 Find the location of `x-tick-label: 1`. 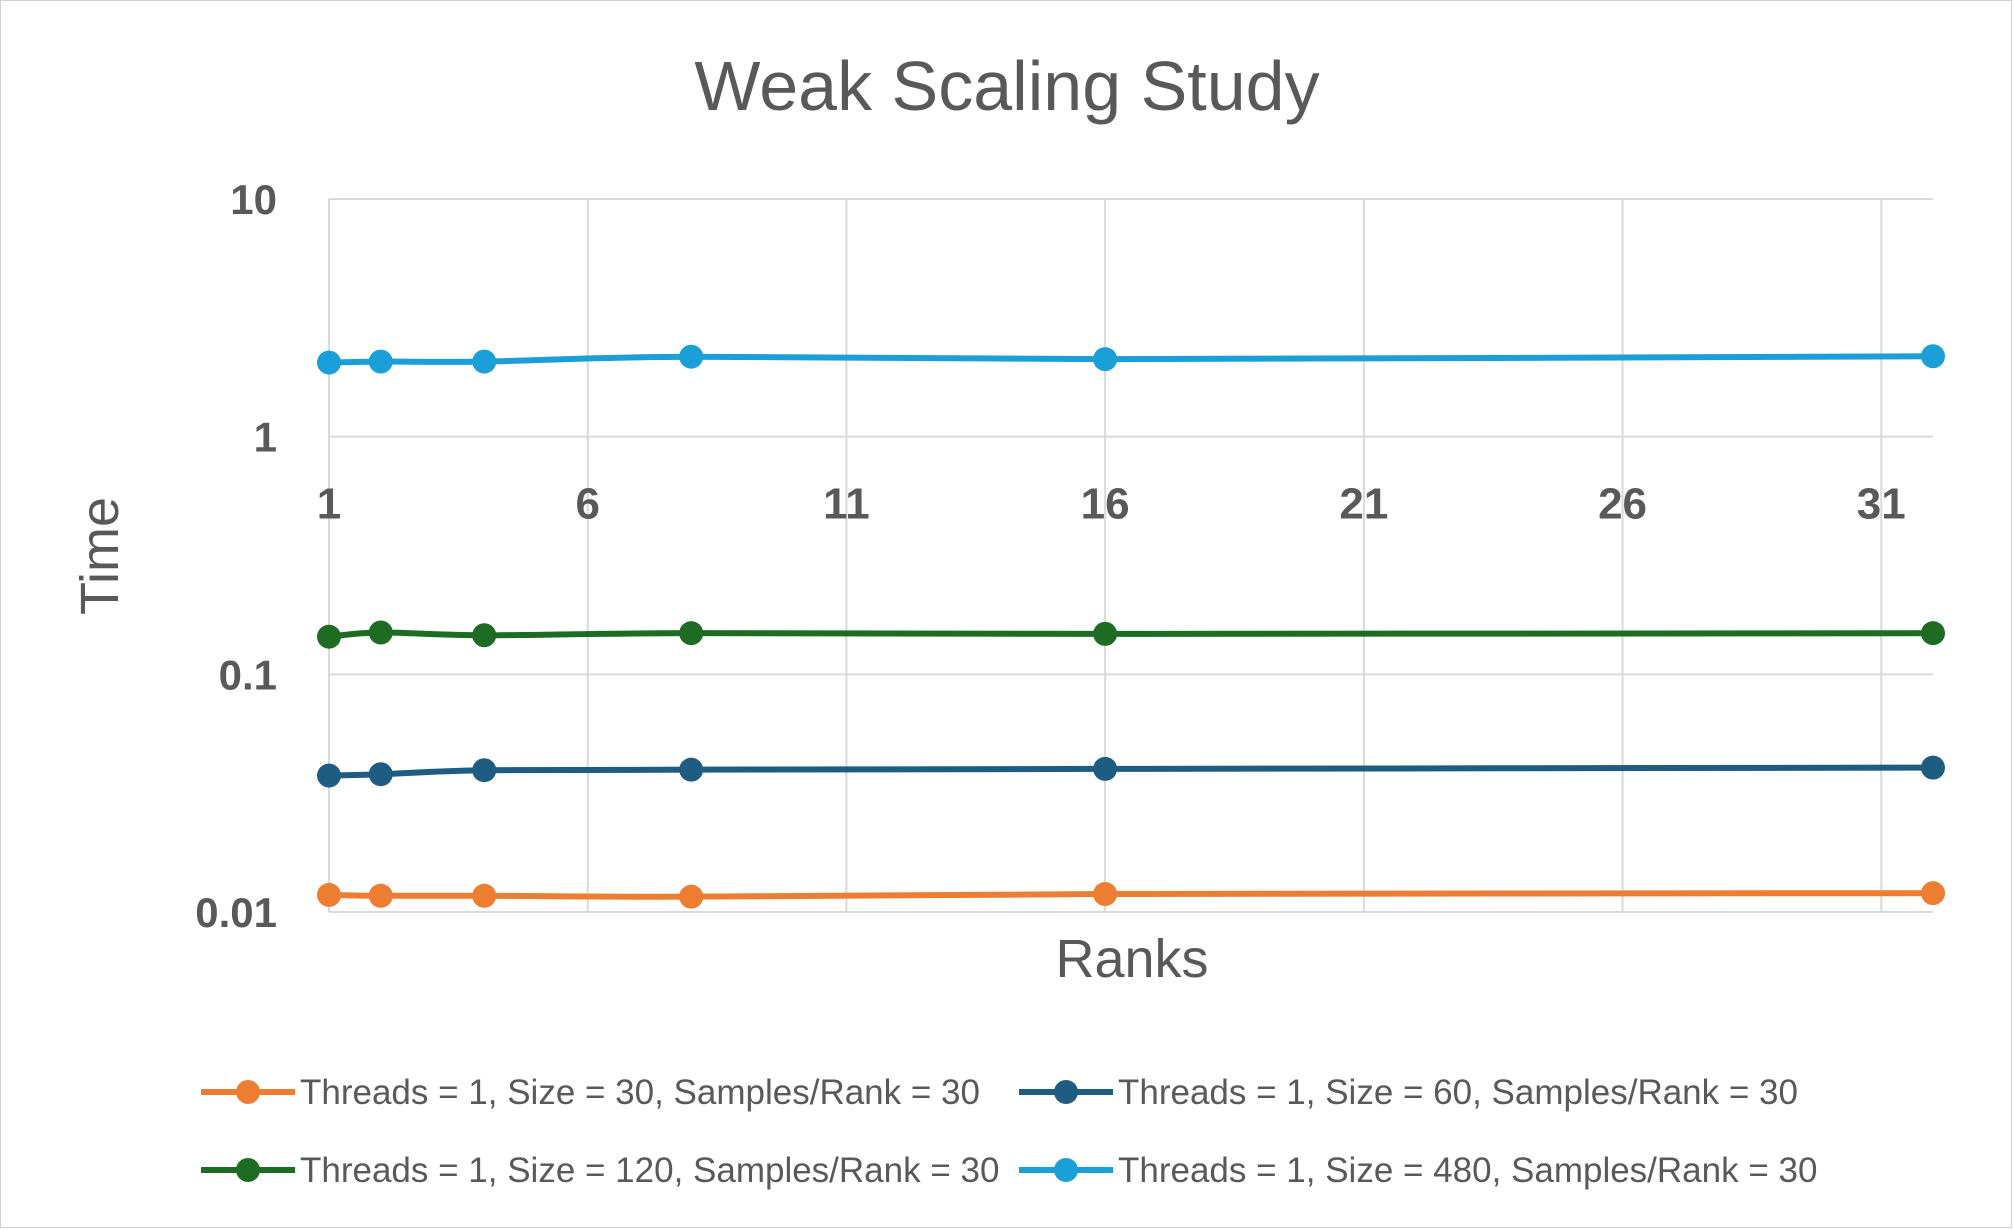

x-tick-label: 1 is located at coordinates (329, 504).